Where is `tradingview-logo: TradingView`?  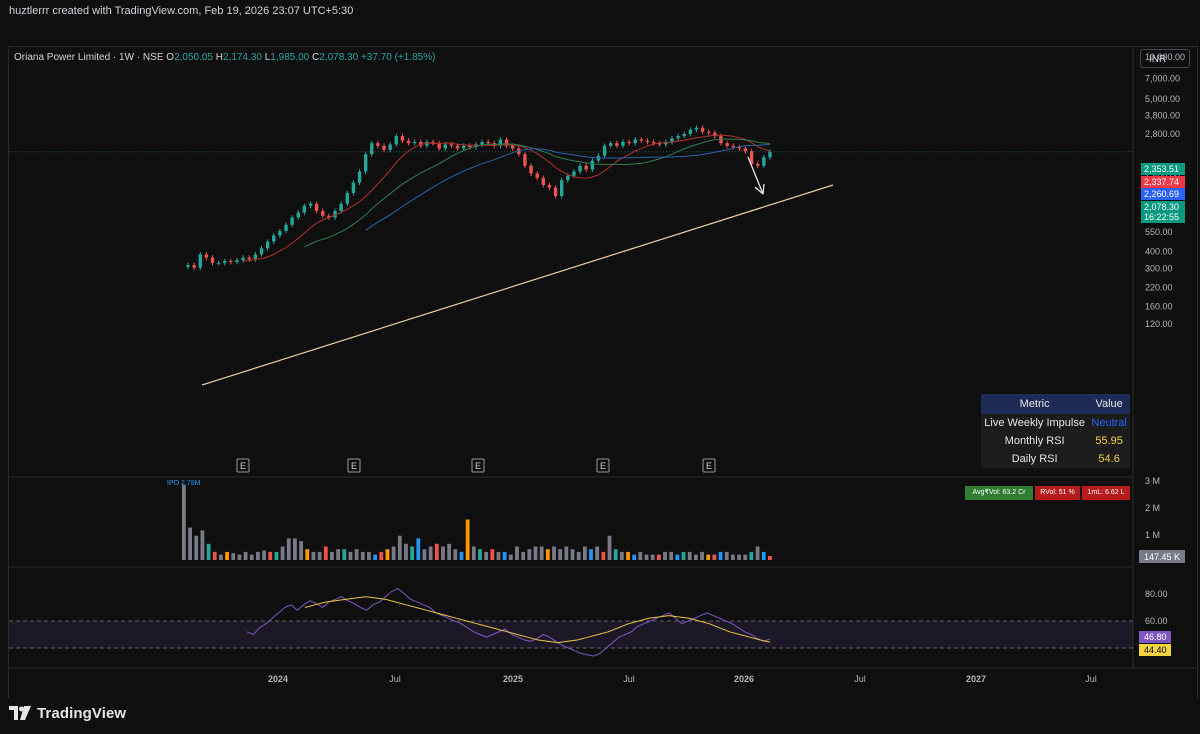 tradingview-logo: TradingView is located at coordinates (67, 713).